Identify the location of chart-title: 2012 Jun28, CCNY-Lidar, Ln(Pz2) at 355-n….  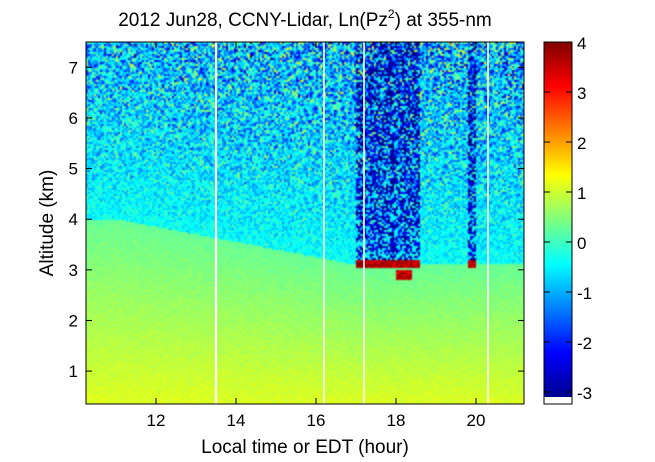
(305, 19).